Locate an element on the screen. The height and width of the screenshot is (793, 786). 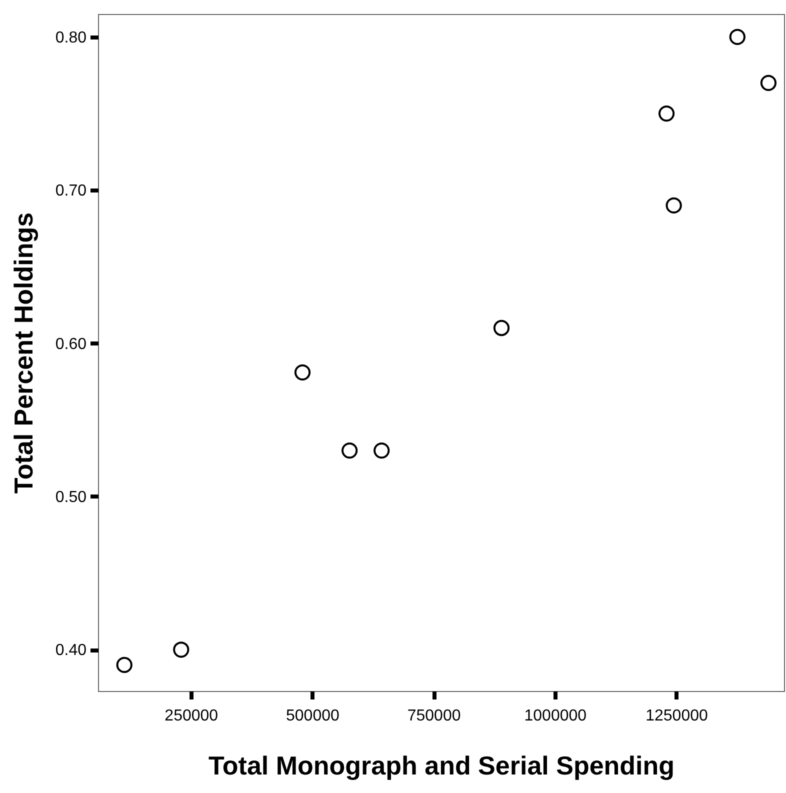
y-tick-label: 0.60 is located at coordinates (71, 344).